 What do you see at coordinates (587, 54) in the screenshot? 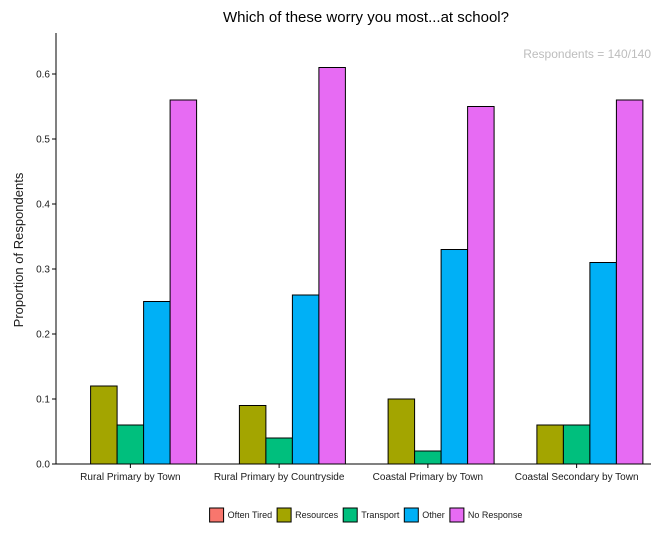
I see `respondents-annotation: Respondents = 140/140` at bounding box center [587, 54].